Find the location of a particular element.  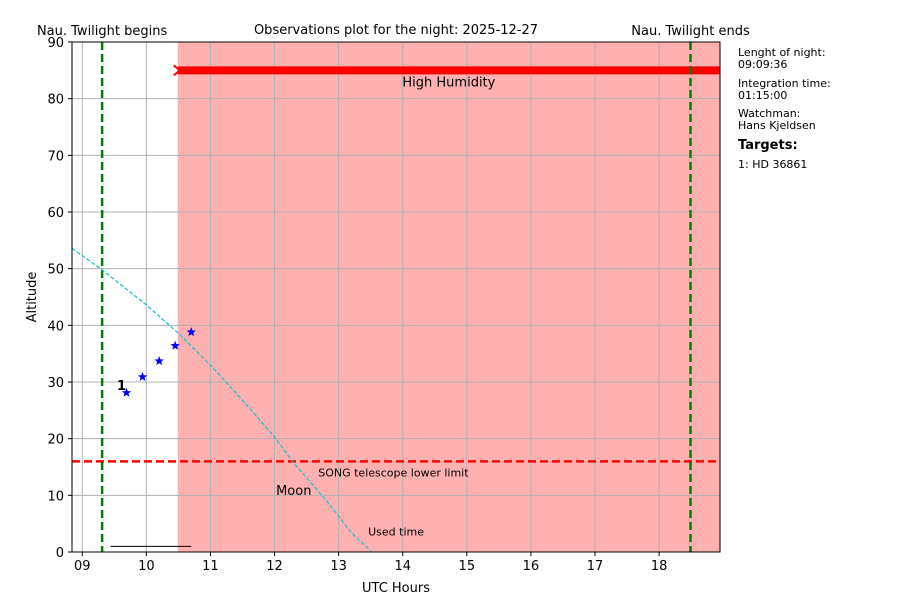

target-label: 1 is located at coordinates (121, 386).